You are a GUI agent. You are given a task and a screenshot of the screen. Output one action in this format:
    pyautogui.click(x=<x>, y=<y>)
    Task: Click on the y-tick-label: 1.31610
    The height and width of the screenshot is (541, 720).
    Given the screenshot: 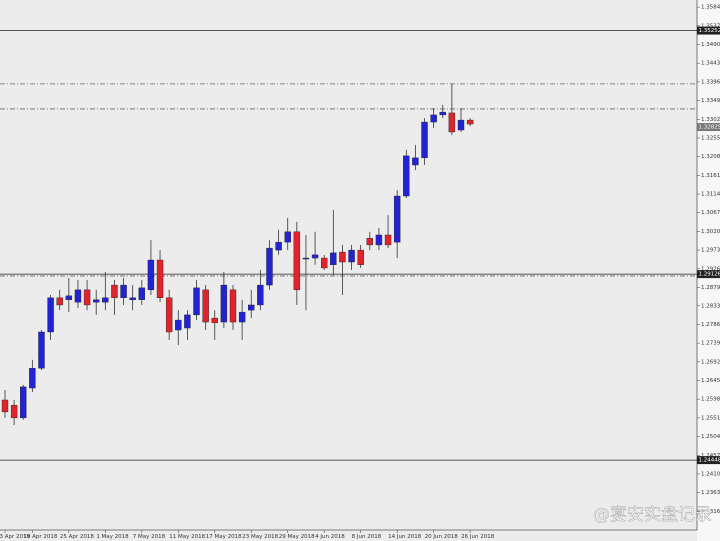 What is the action you would take?
    pyautogui.click(x=710, y=176)
    